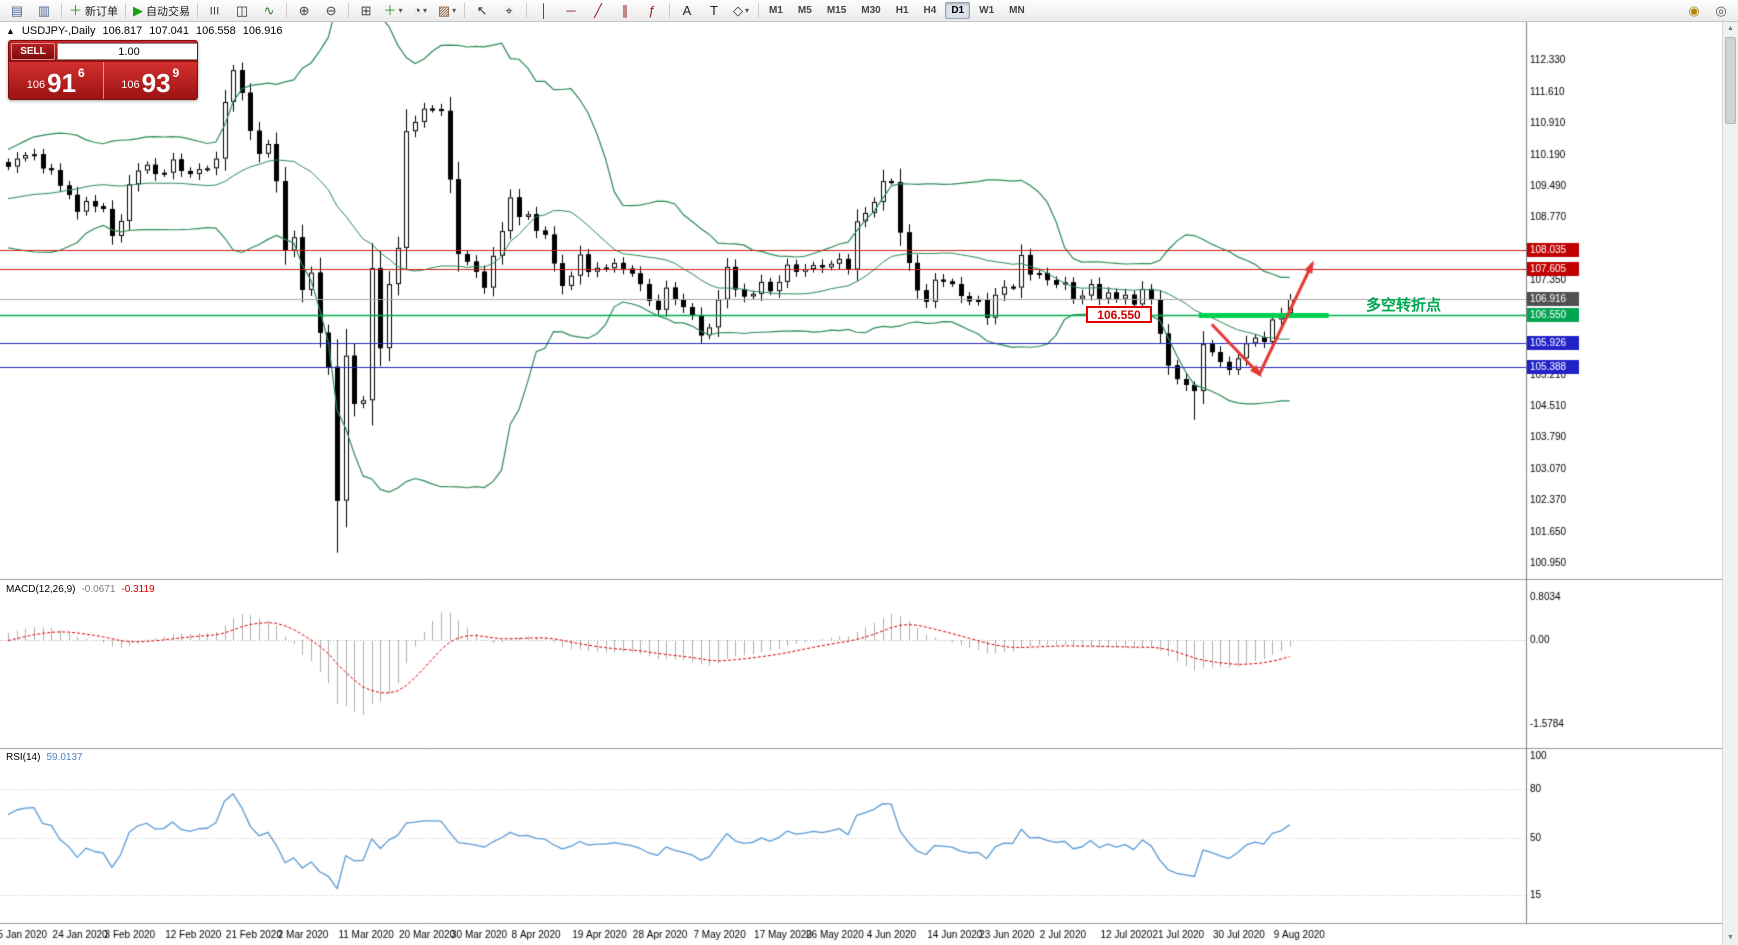 Image resolution: width=1738 pixels, height=945 pixels. What do you see at coordinates (836, 10) in the screenshot?
I see `timeframe-m15-button: M15` at bounding box center [836, 10].